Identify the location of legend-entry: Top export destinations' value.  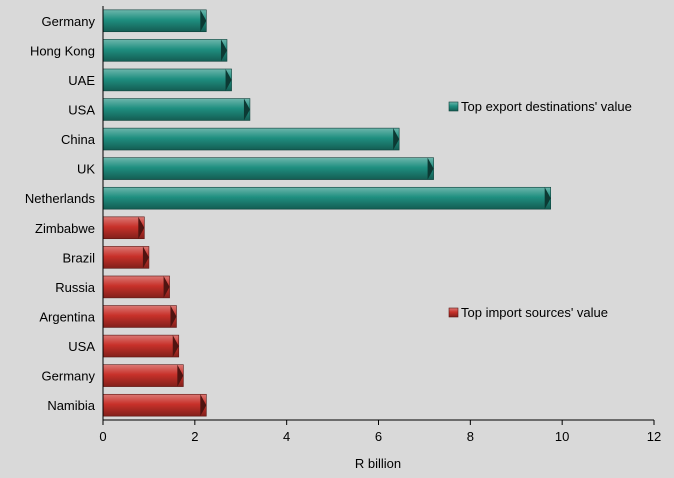
(540, 106).